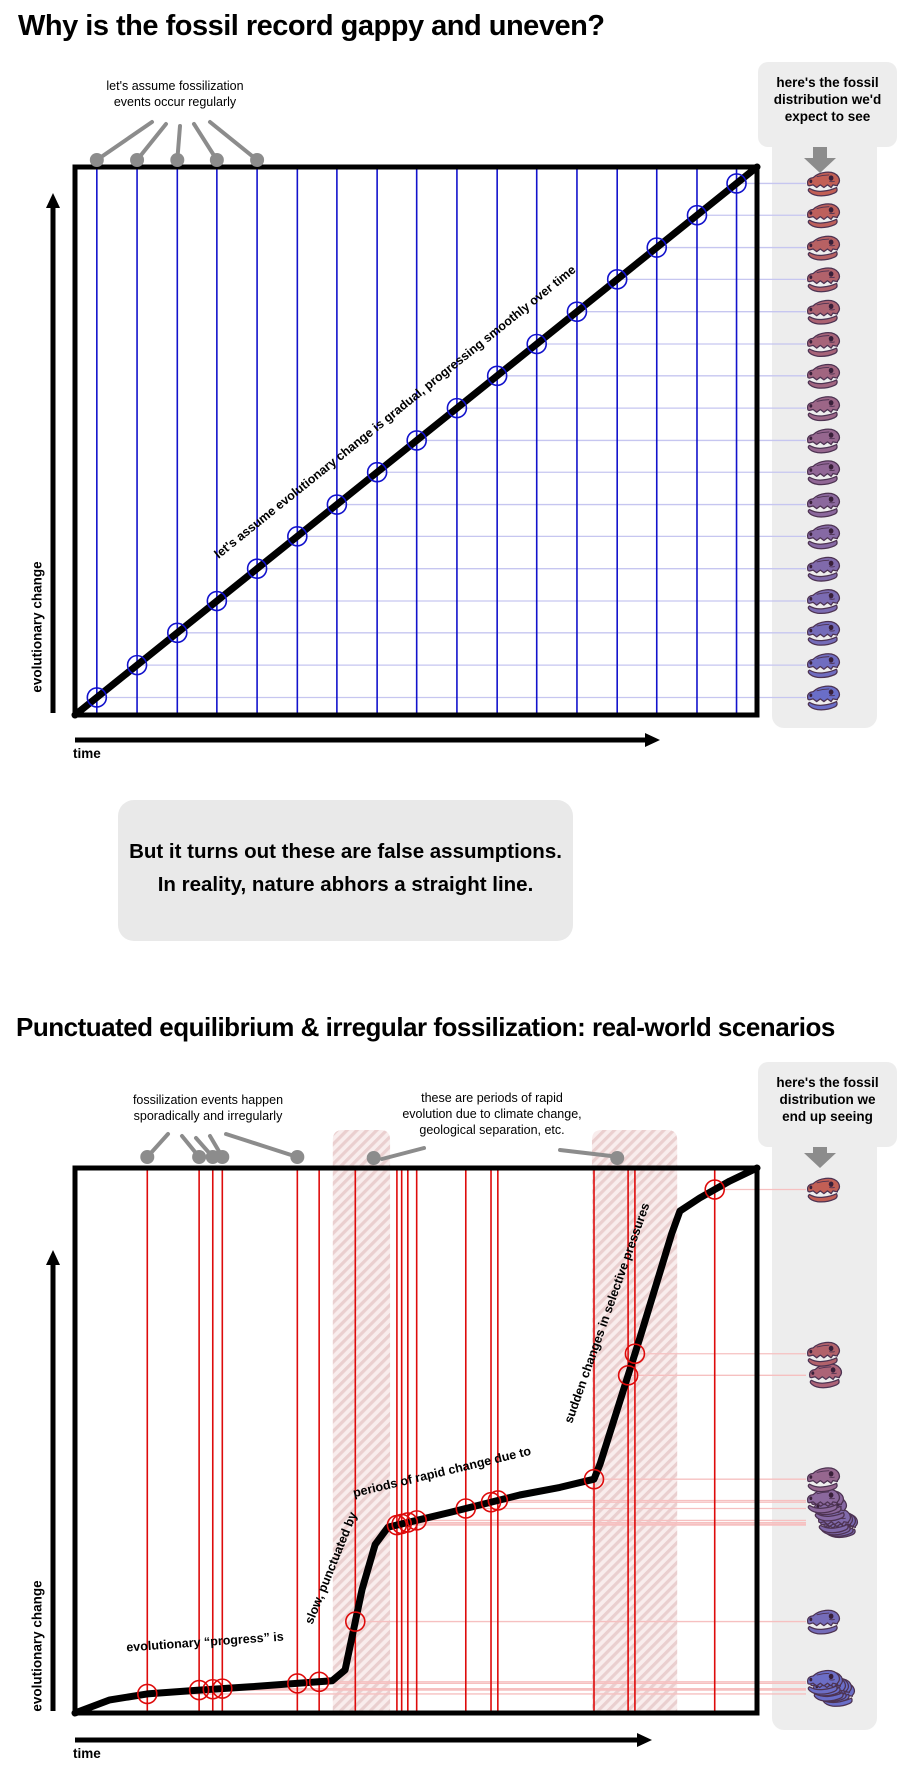 The image size is (917, 1779). What do you see at coordinates (87, 753) in the screenshot?
I see `x-axis-label-1: time` at bounding box center [87, 753].